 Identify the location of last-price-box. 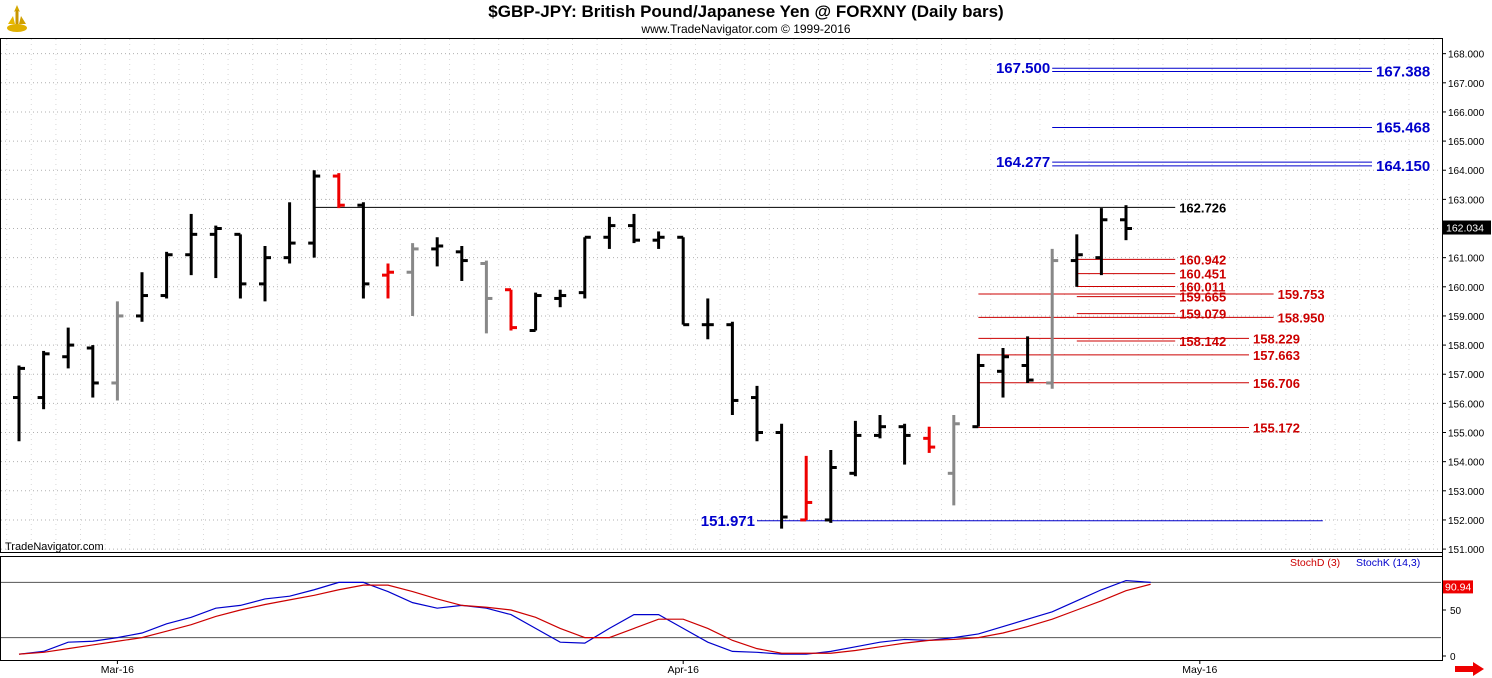
(1467, 227).